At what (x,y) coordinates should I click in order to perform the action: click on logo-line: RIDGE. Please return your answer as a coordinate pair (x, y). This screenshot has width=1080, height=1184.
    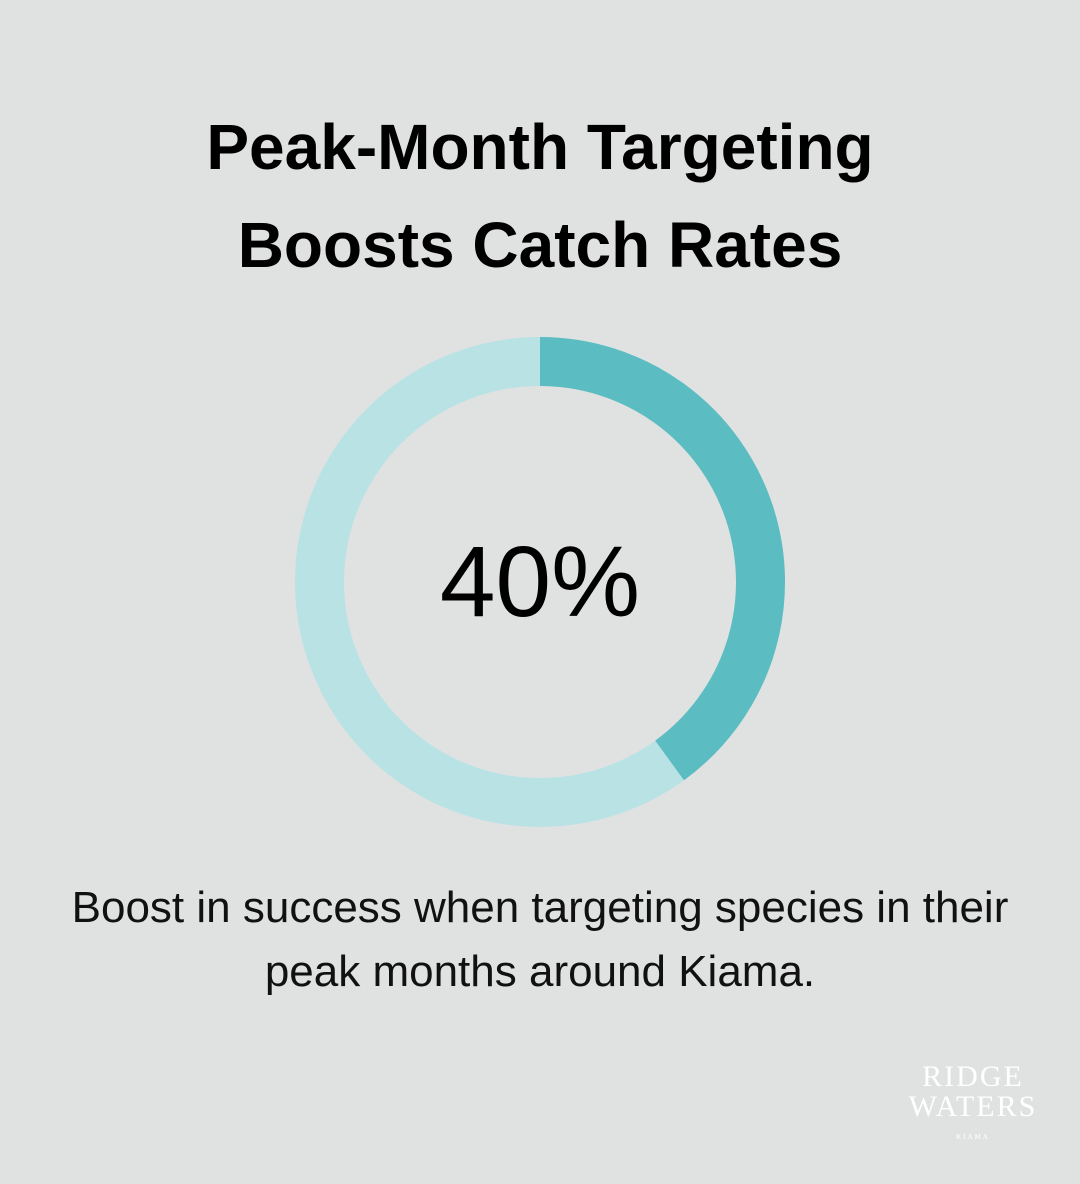
    Looking at the image, I should click on (973, 1076).